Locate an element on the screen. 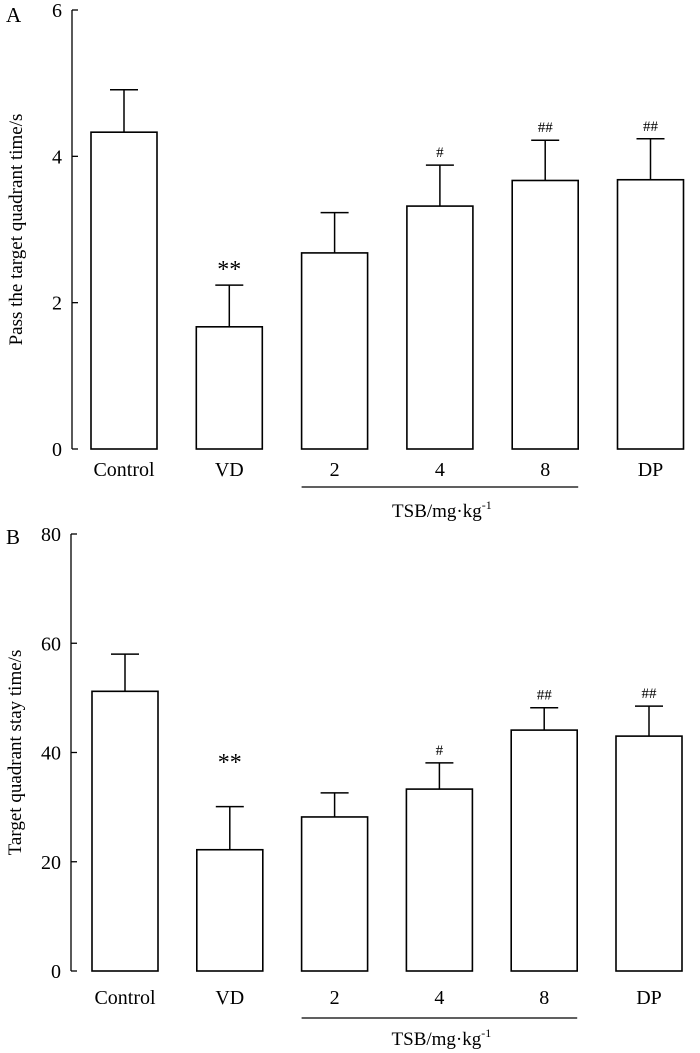 This screenshot has height=1053, width=700. y-tick-label: 60 is located at coordinates (51, 644).